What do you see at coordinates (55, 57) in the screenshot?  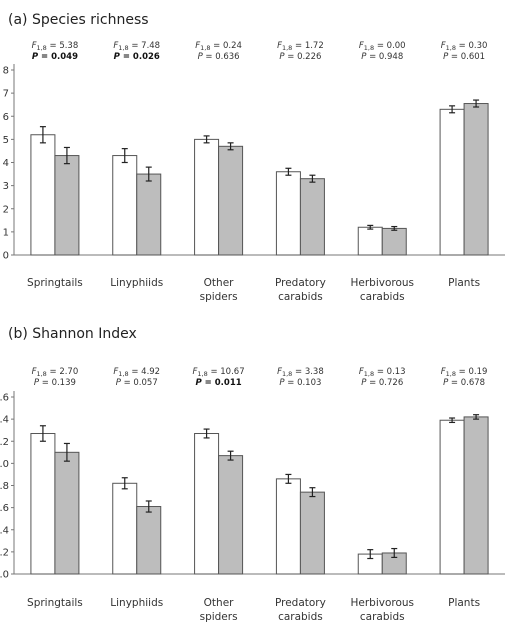 I see `stat-p-label: P = 0.049` at bounding box center [55, 57].